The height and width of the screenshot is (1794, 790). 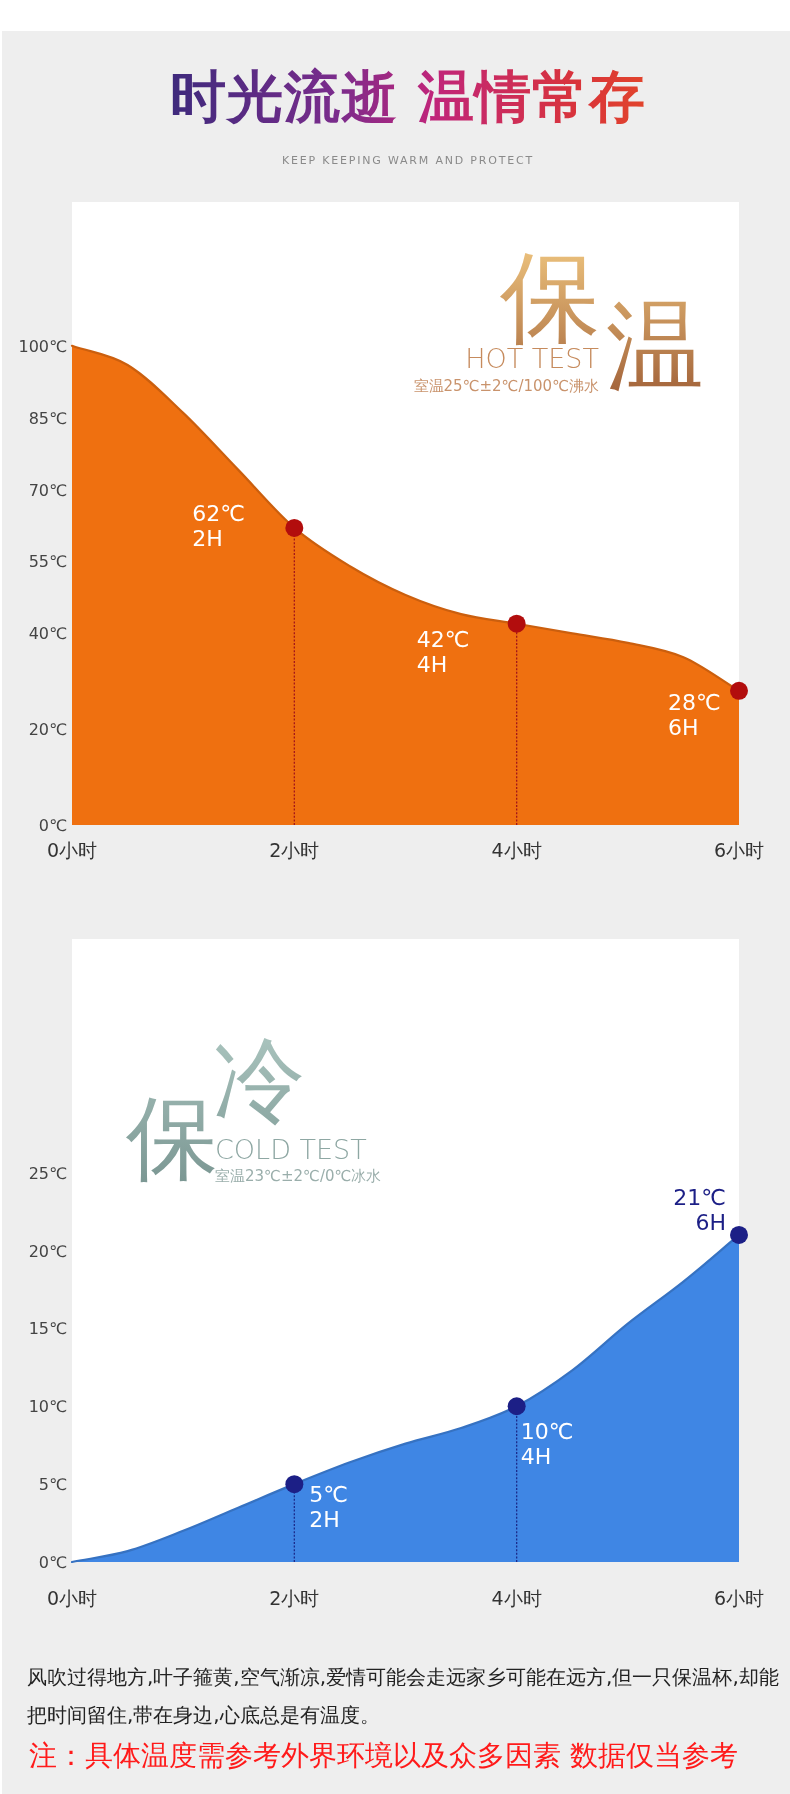 What do you see at coordinates (298, 1176) in the screenshot?
I see `annotation: 室温23℃±2℃/0℃冰水` at bounding box center [298, 1176].